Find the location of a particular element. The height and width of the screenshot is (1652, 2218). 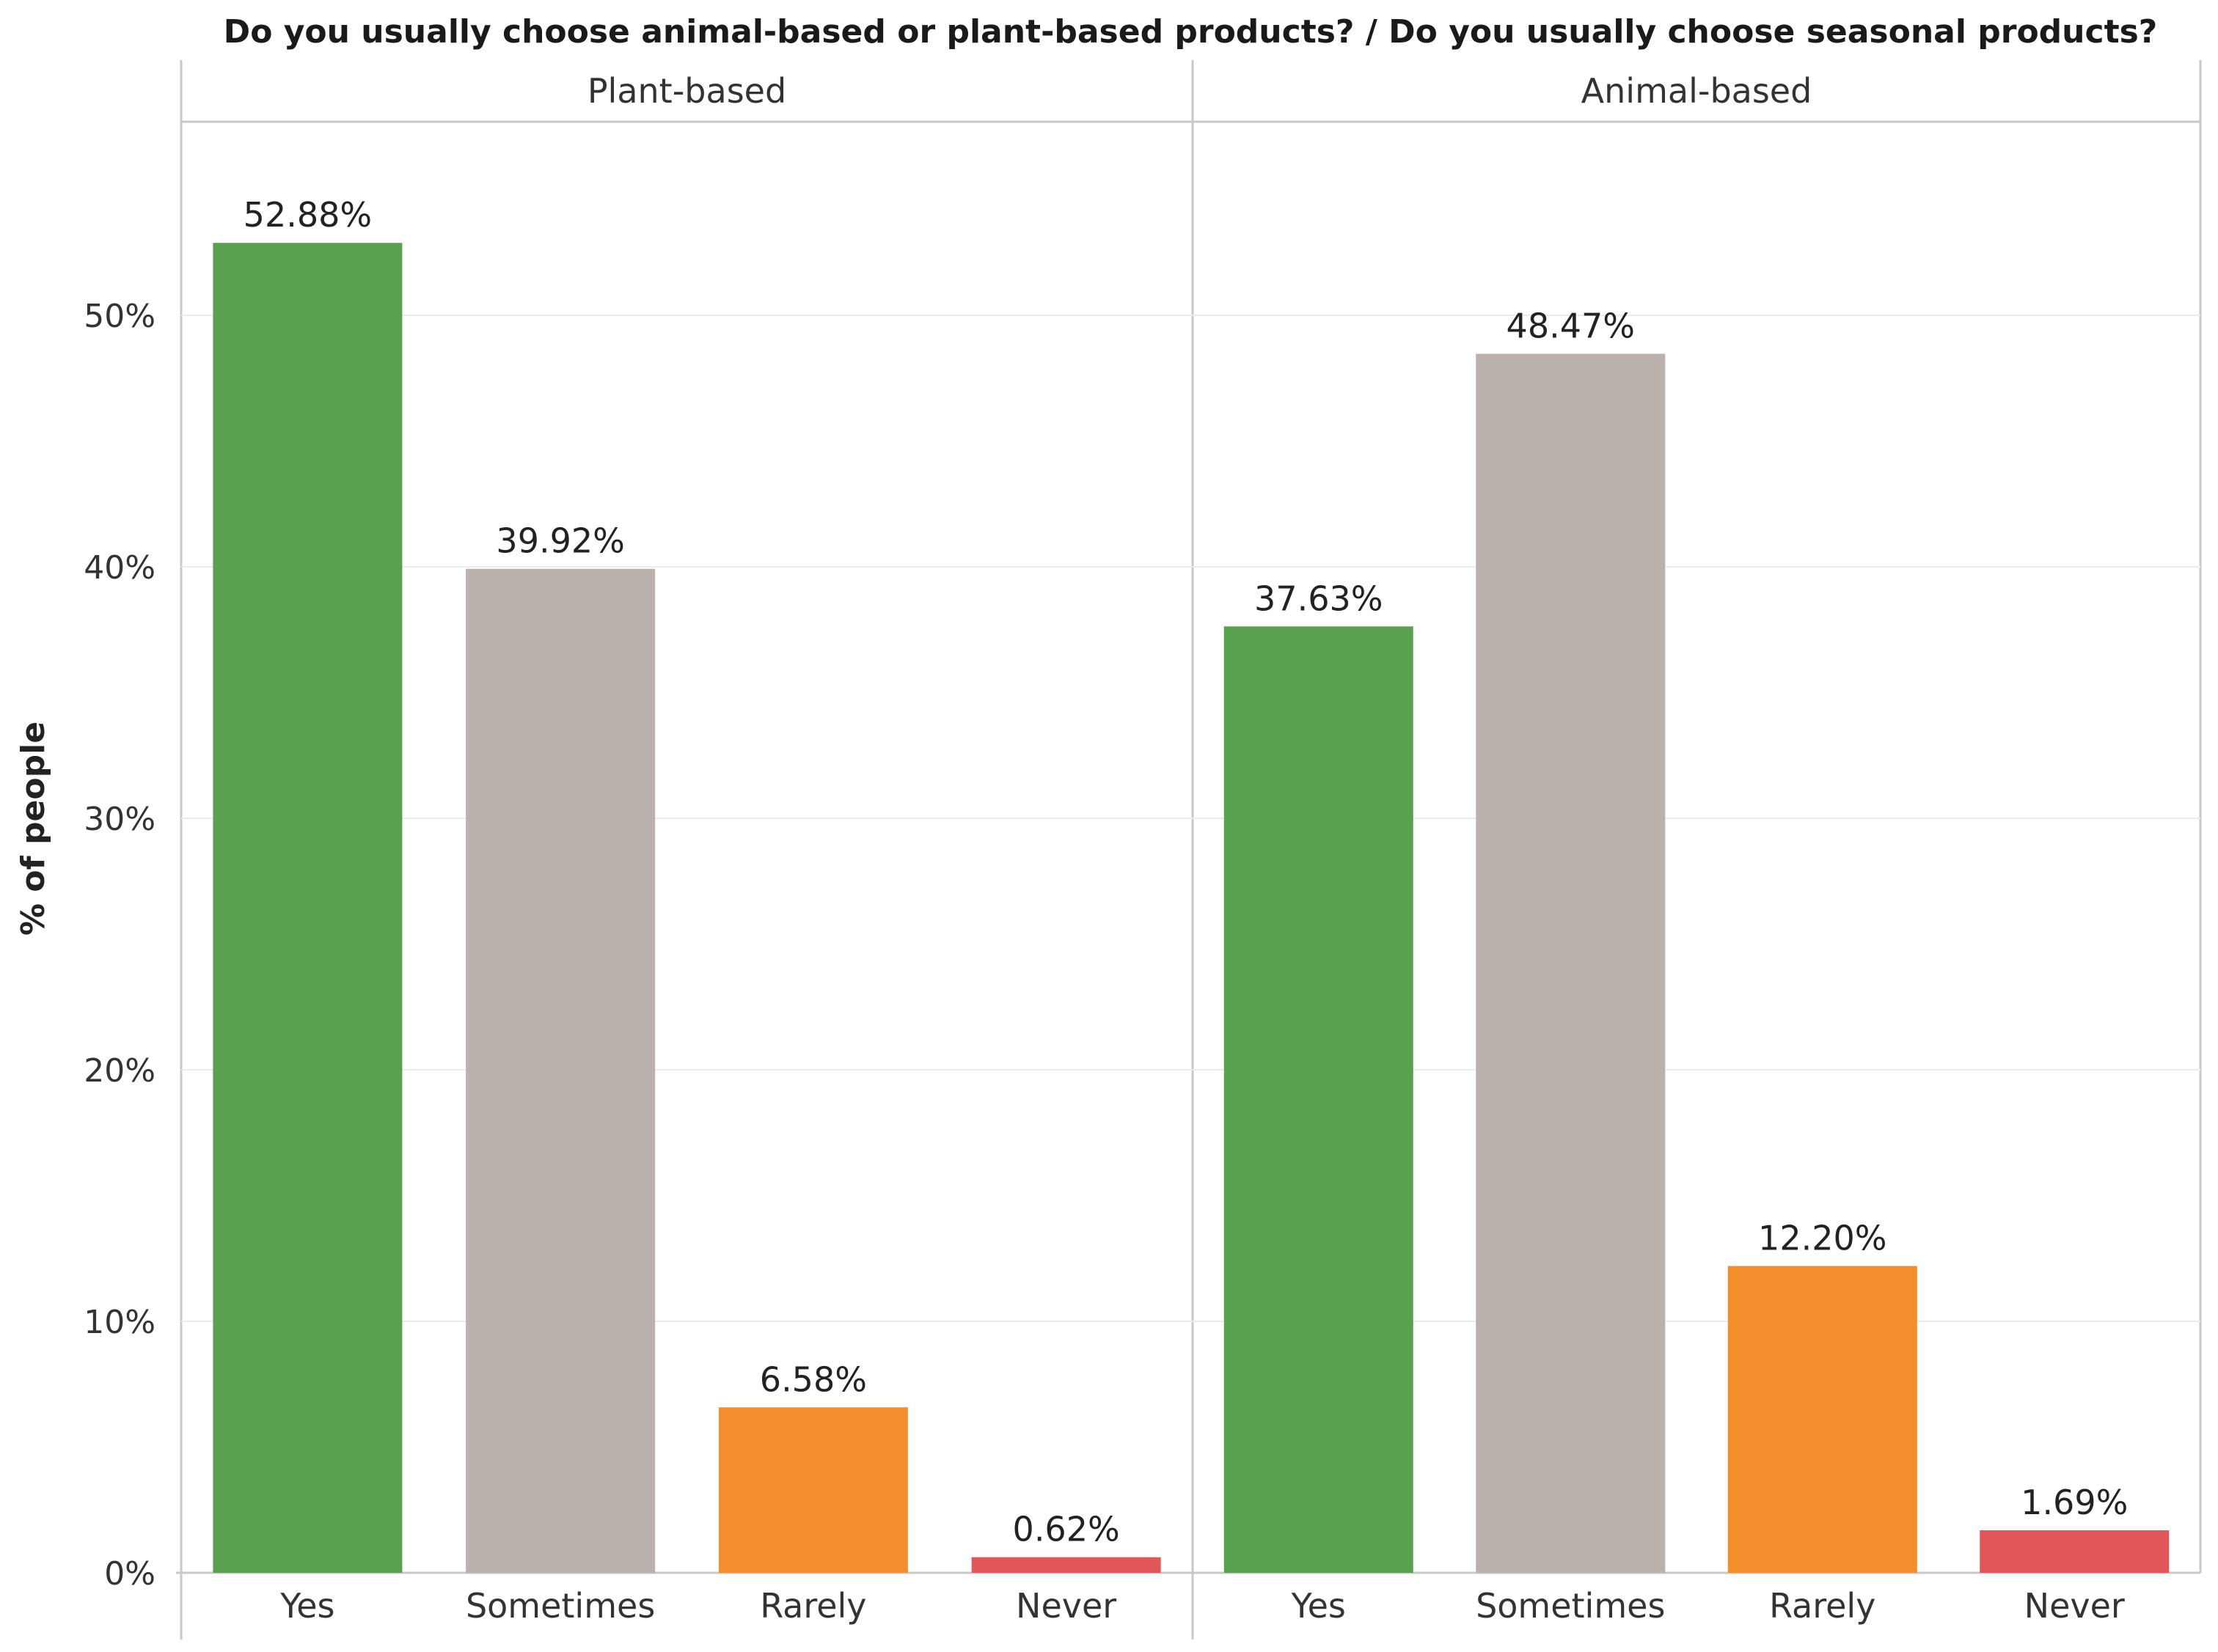

panel-title: Plant-based is located at coordinates (687, 91).